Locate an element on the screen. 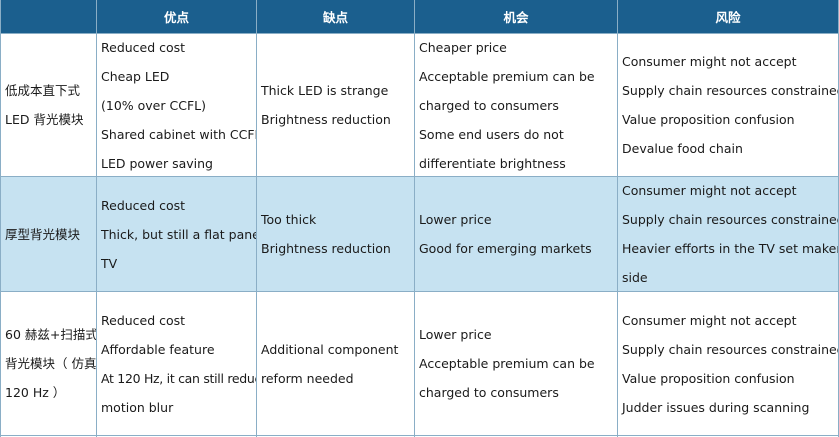  row1-opportunities-line: charged to consumers is located at coordinates (489, 105).